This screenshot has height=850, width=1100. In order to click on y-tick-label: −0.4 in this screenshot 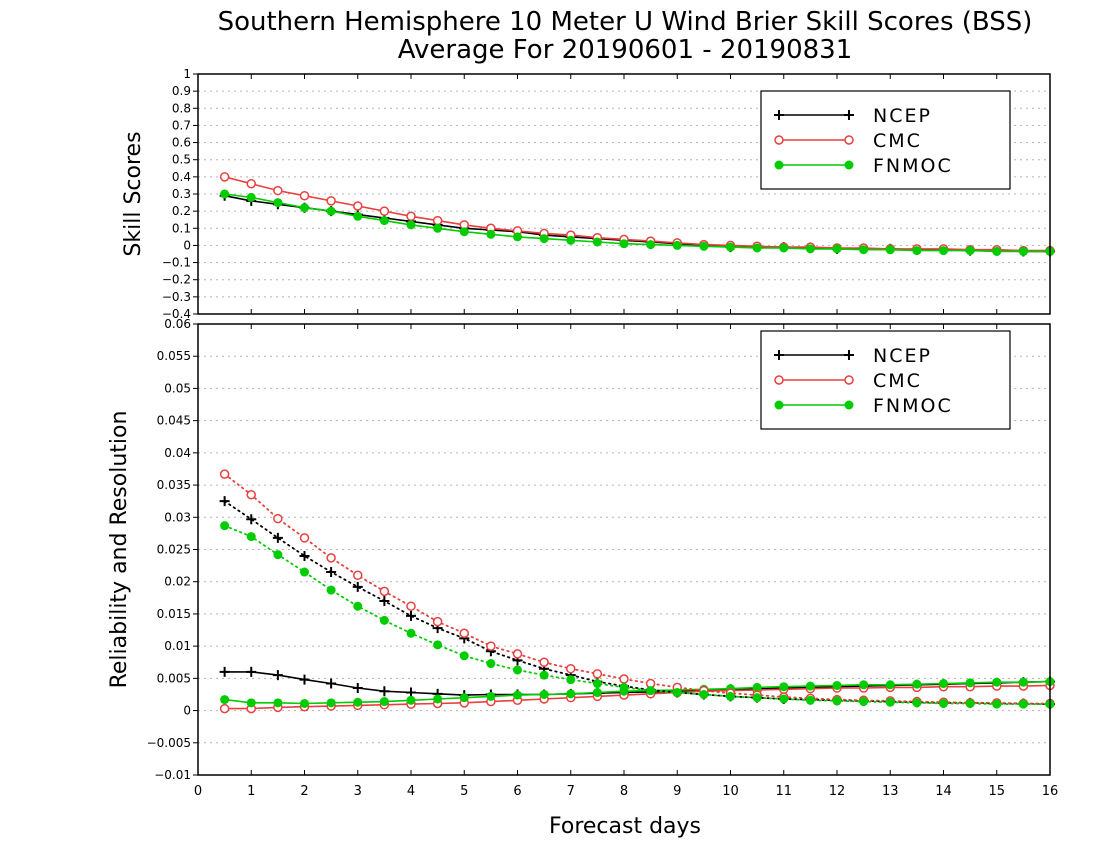, I will do `click(176, 314)`.